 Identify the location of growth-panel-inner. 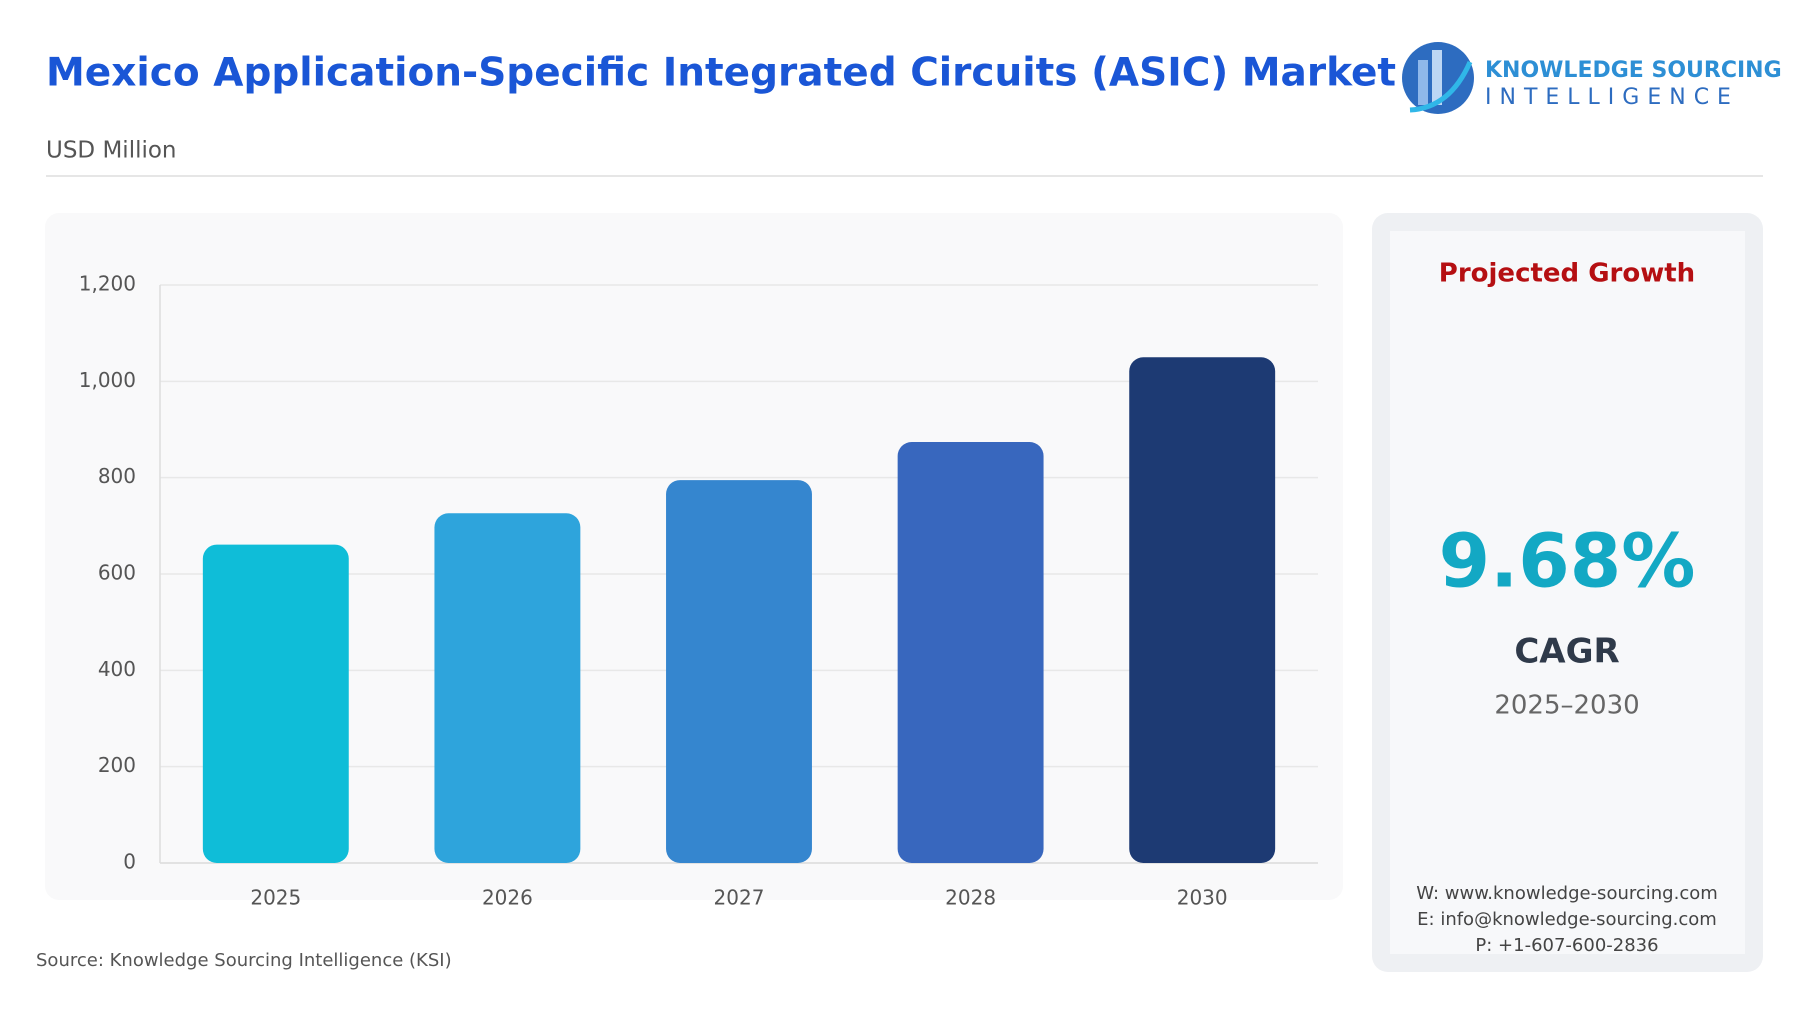
(1567, 592).